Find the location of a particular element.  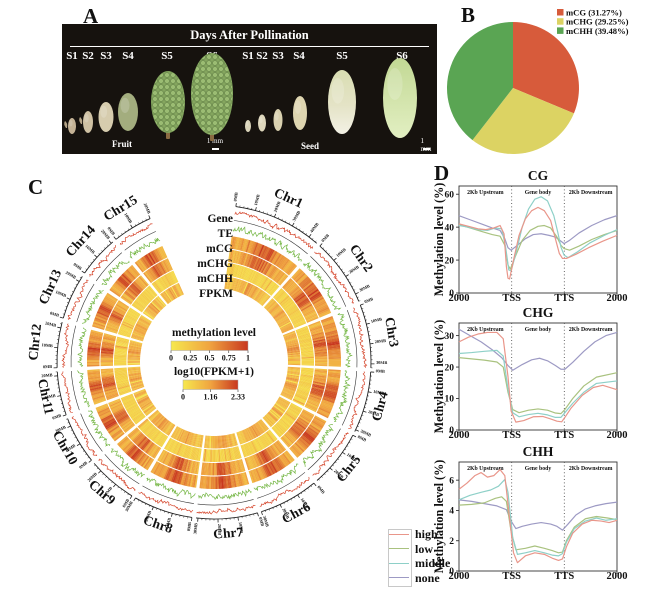

legend-label-middle: middle is located at coordinates (433, 563).